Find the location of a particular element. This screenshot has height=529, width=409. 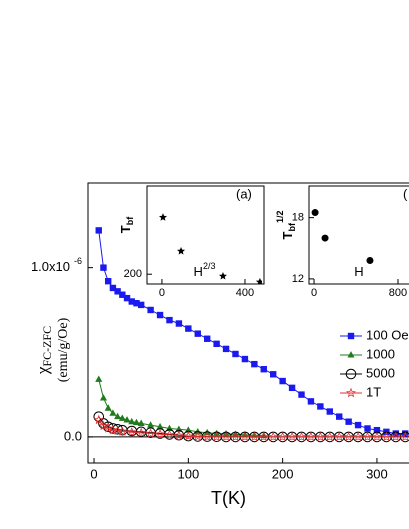

plot-frame is located at coordinates (205, 235).